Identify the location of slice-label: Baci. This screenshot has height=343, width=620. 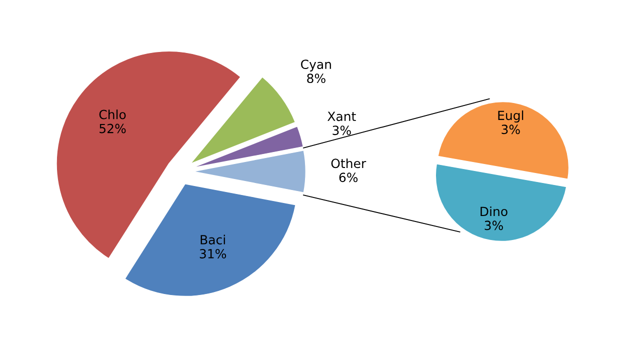
(212, 239).